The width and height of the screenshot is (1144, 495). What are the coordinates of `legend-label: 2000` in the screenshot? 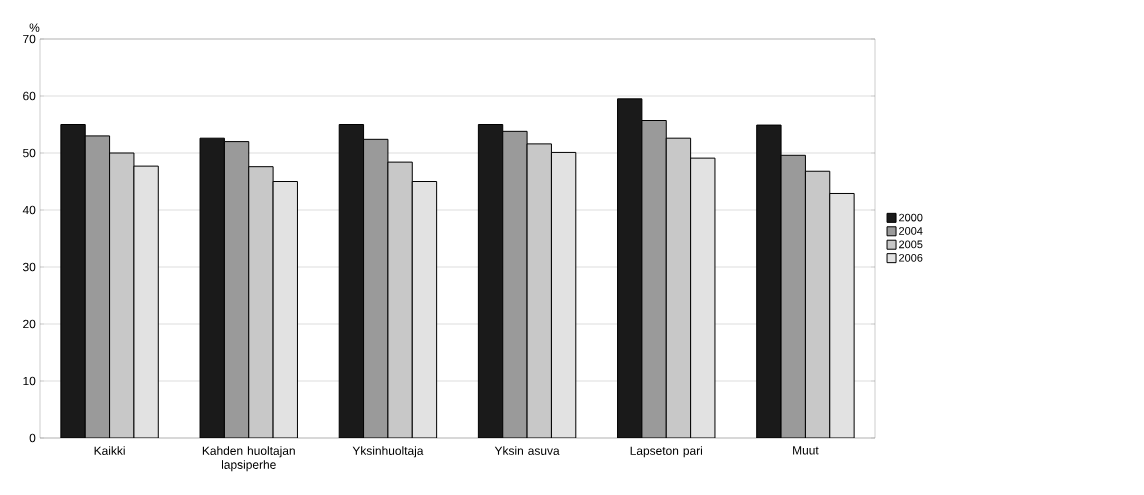 It's located at (911, 217).